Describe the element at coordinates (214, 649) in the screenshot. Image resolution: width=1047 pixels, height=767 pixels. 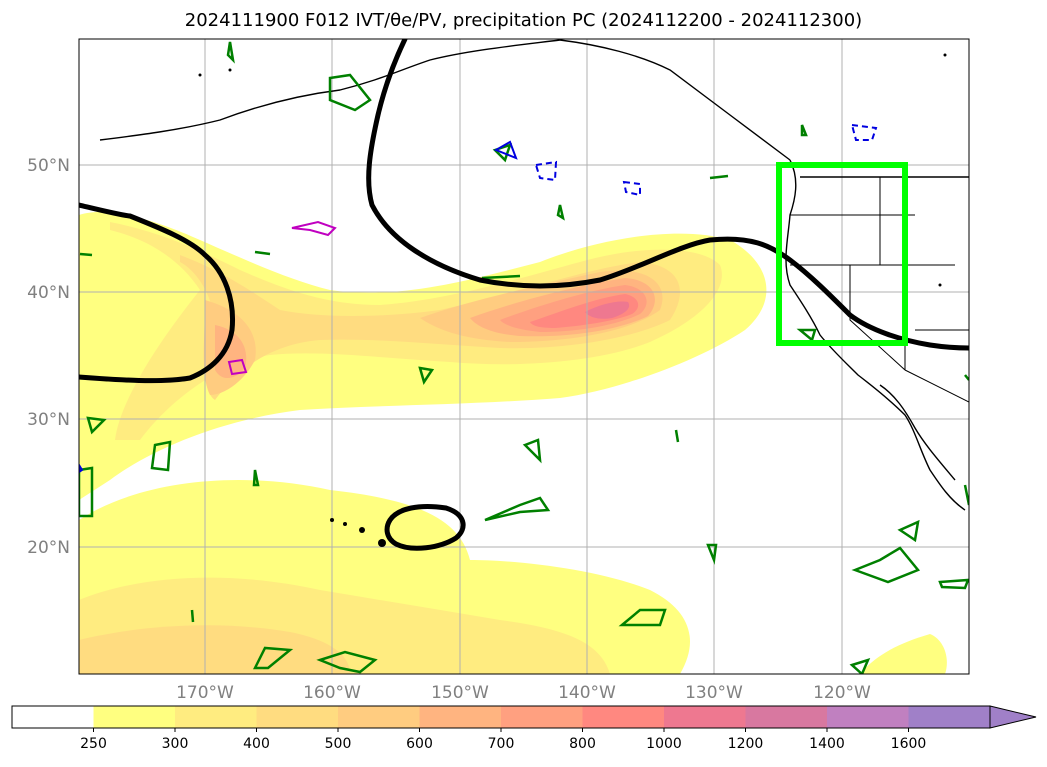
I see `ivt-band-400-south` at that location.